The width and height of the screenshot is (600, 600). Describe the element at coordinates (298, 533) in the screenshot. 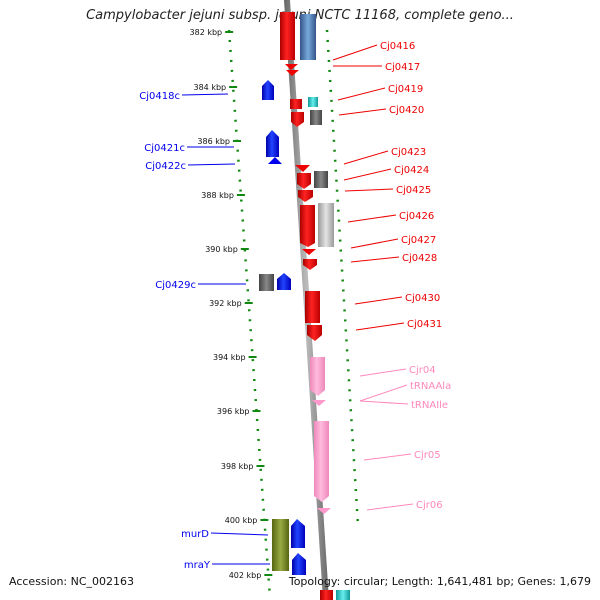

I see `gene-murd` at that location.